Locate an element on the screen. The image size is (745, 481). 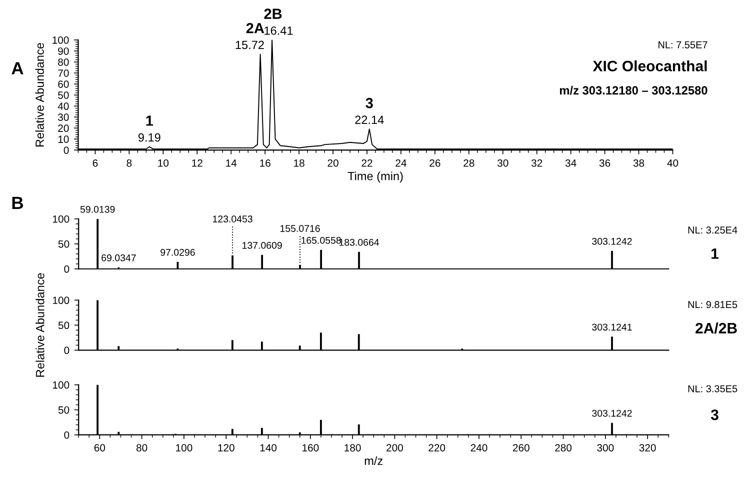
x-tick-label: 200 is located at coordinates (394, 448).